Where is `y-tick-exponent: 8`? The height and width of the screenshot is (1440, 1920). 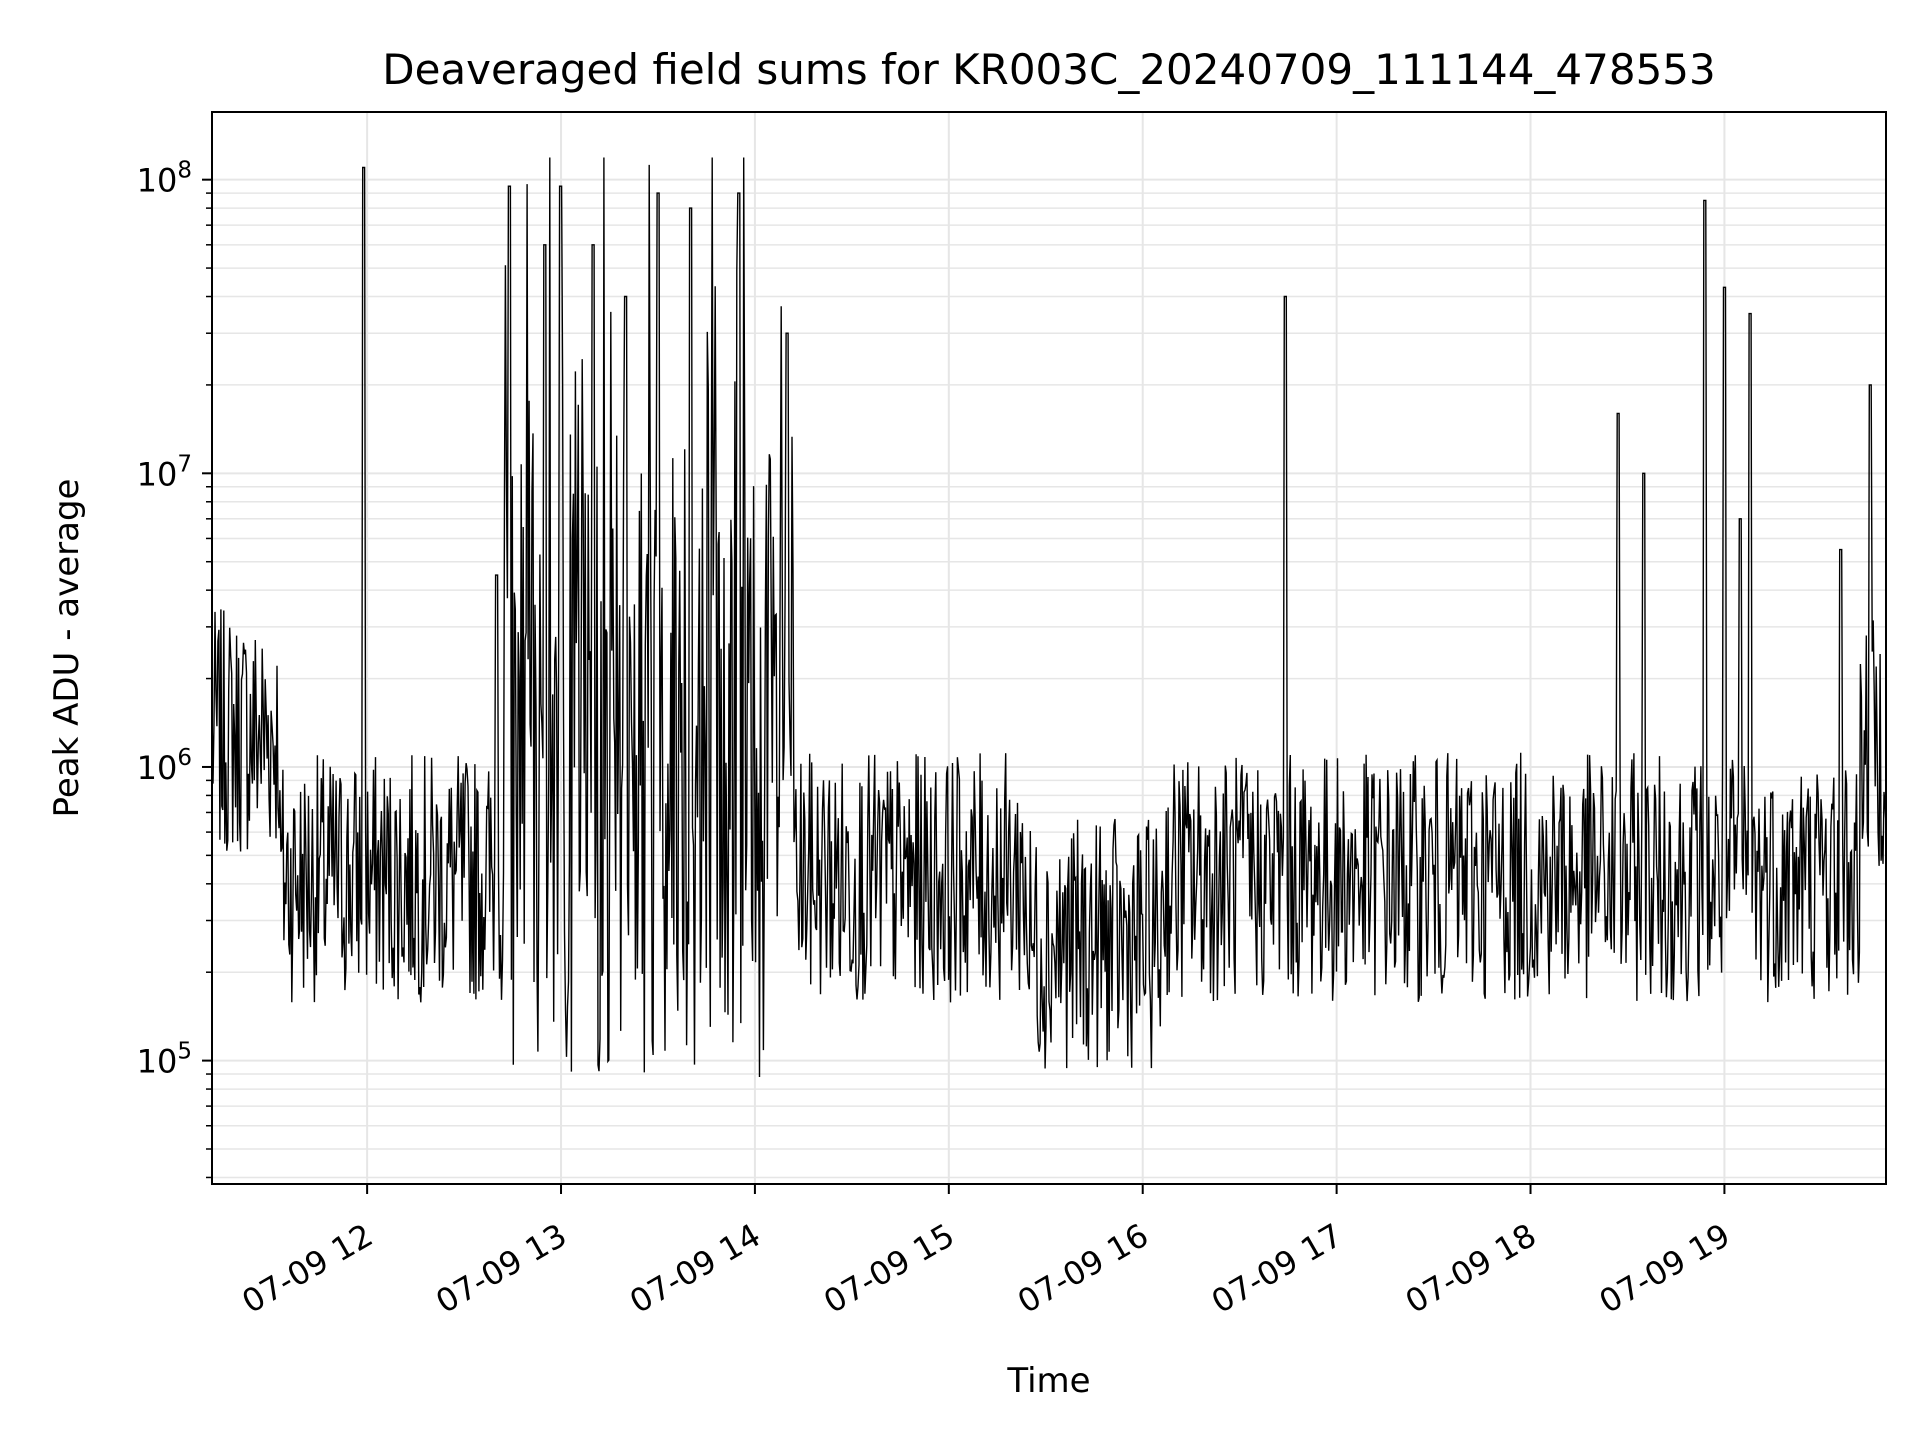 y-tick-exponent: 8 is located at coordinates (184, 171).